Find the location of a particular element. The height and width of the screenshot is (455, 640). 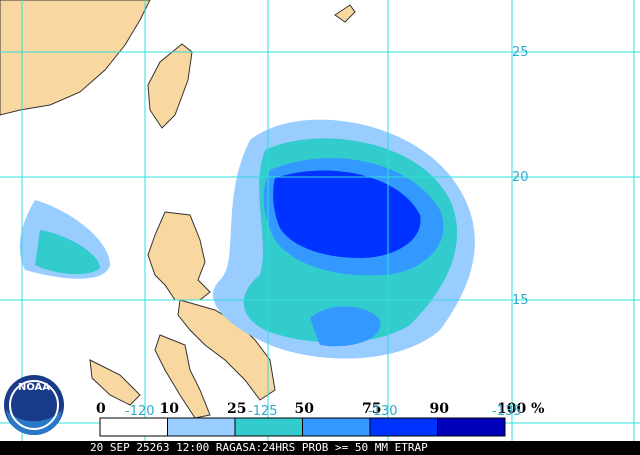

noaa-logo: NOAA is located at coordinates (34, 405).